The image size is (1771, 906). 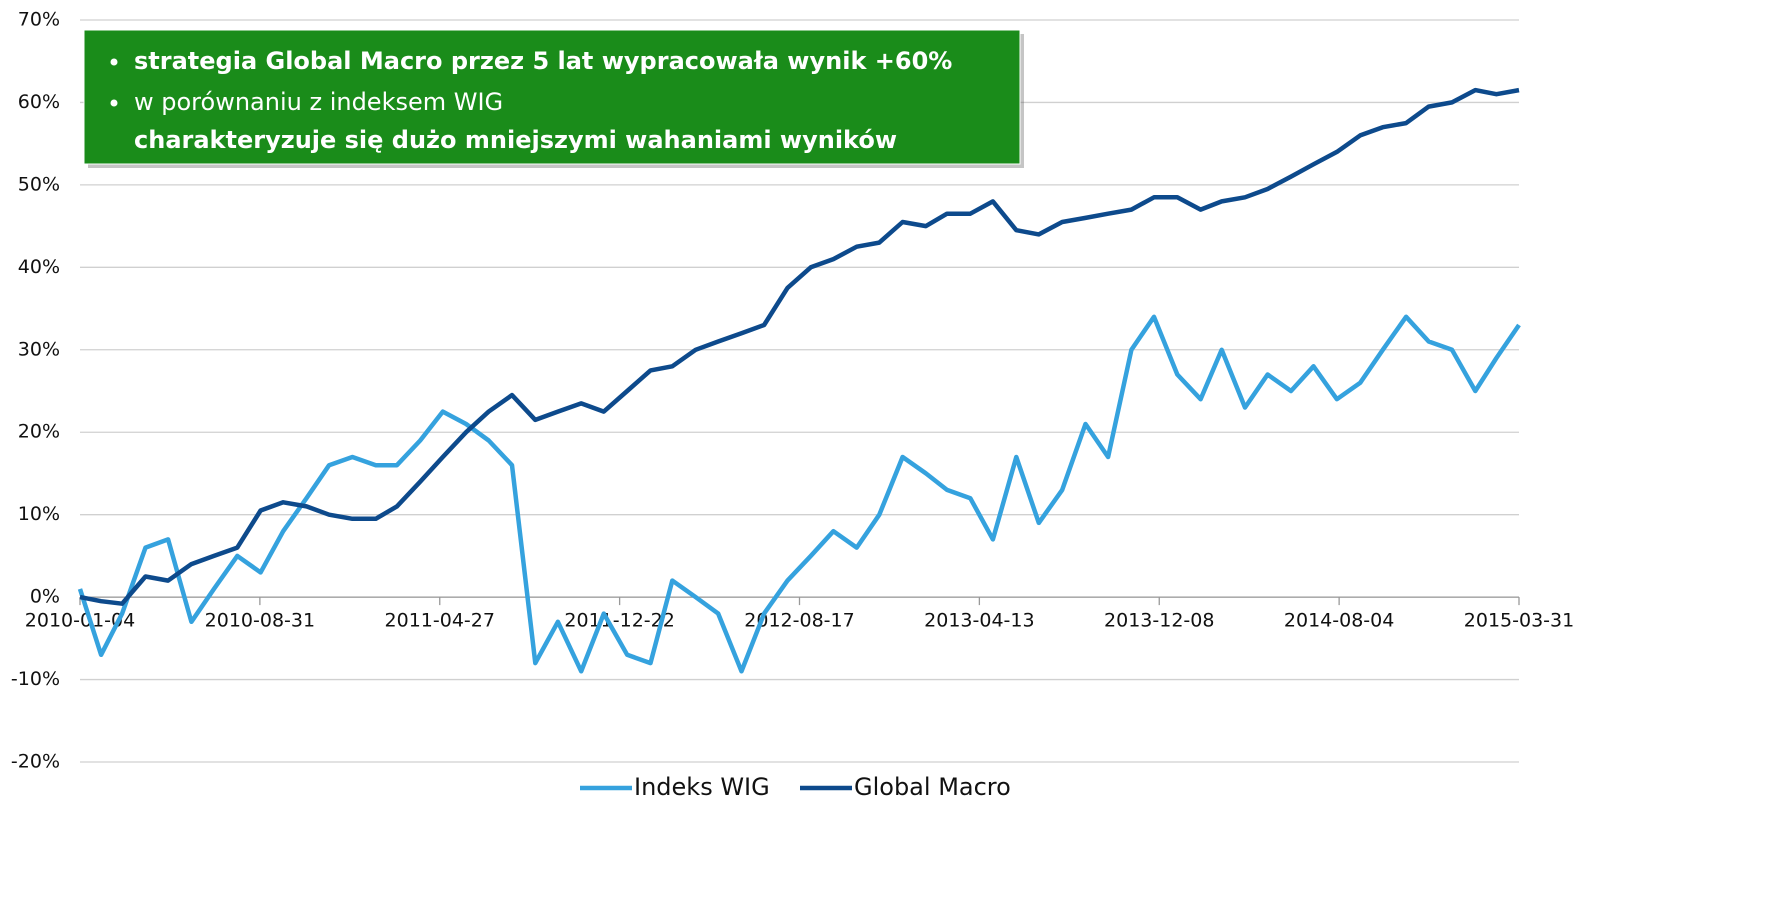 What do you see at coordinates (260, 621) in the screenshot?
I see `x-tick-label: 2010-08-31` at bounding box center [260, 621].